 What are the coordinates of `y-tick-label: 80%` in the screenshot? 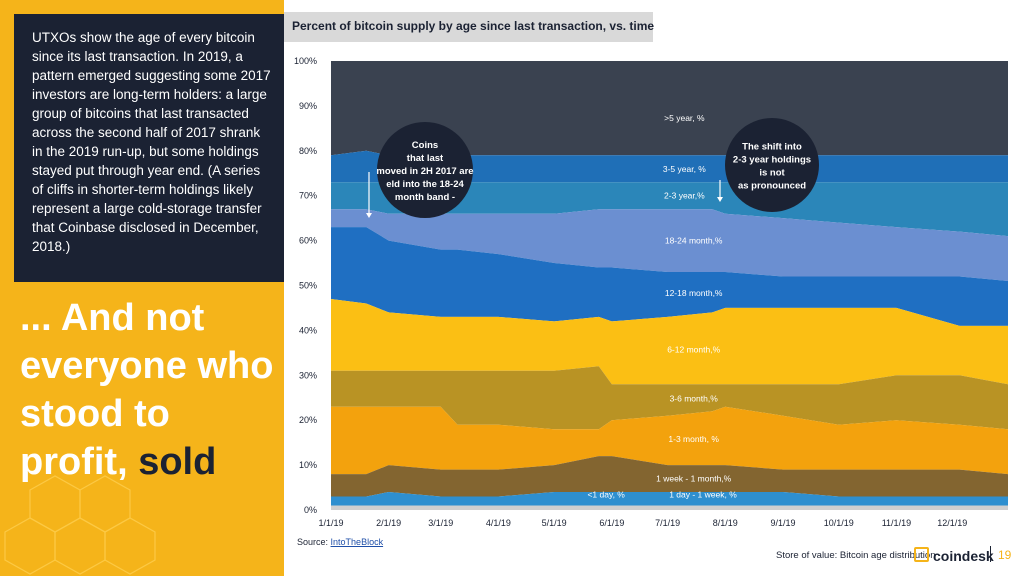 It's located at (308, 151).